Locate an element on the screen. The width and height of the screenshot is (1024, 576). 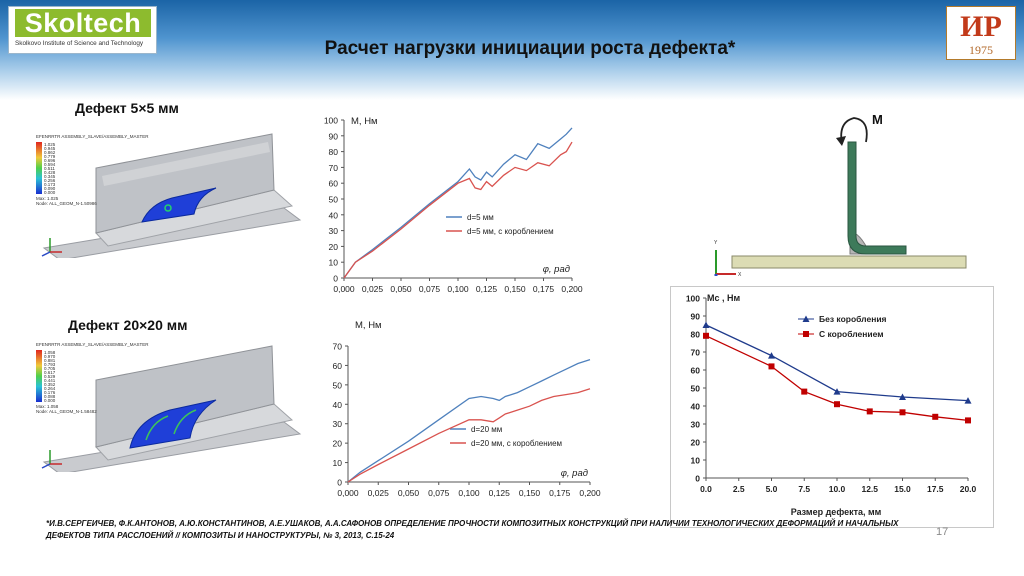
x-tick-label: 7.5 is located at coordinates (804, 489).